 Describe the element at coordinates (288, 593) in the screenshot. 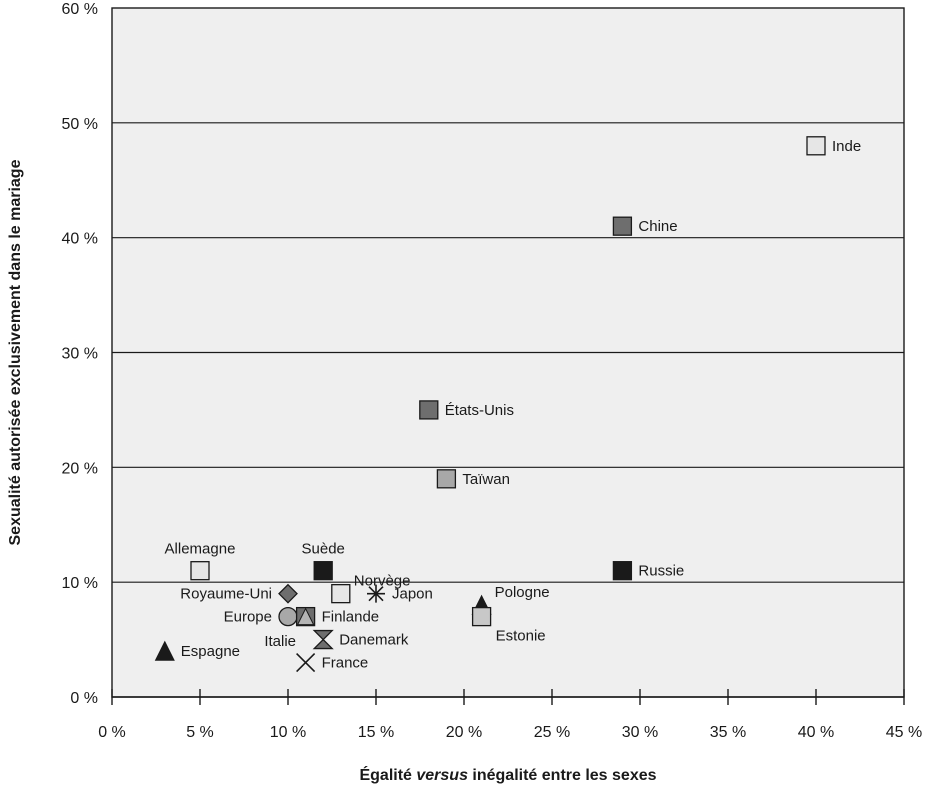

I see `marker-diamond` at that location.